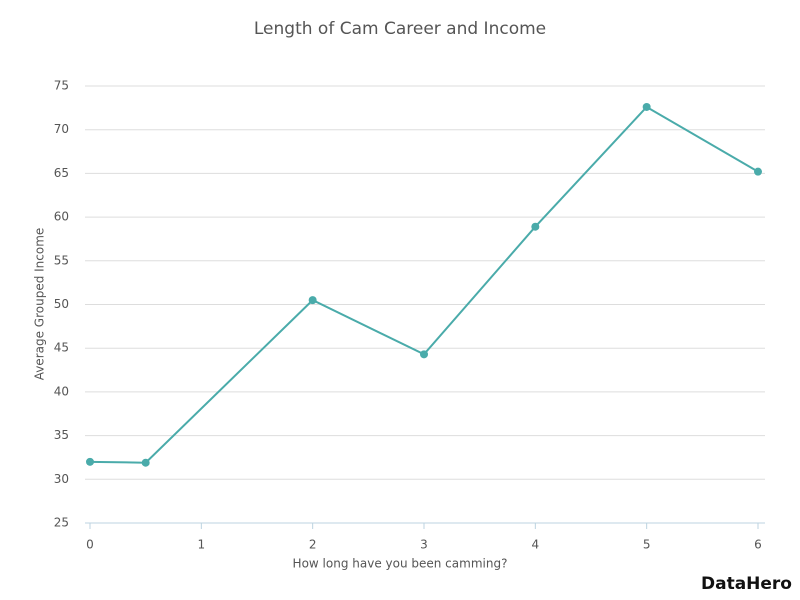 Image resolution: width=800 pixels, height=600 pixels. Describe the element at coordinates (424, 545) in the screenshot. I see `x-tick-label: 3` at that location.